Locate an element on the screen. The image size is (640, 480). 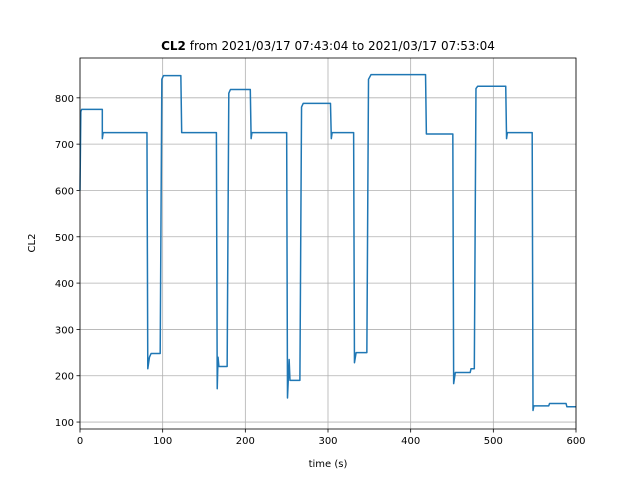
x-tick-label: 500 is located at coordinates (493, 441).